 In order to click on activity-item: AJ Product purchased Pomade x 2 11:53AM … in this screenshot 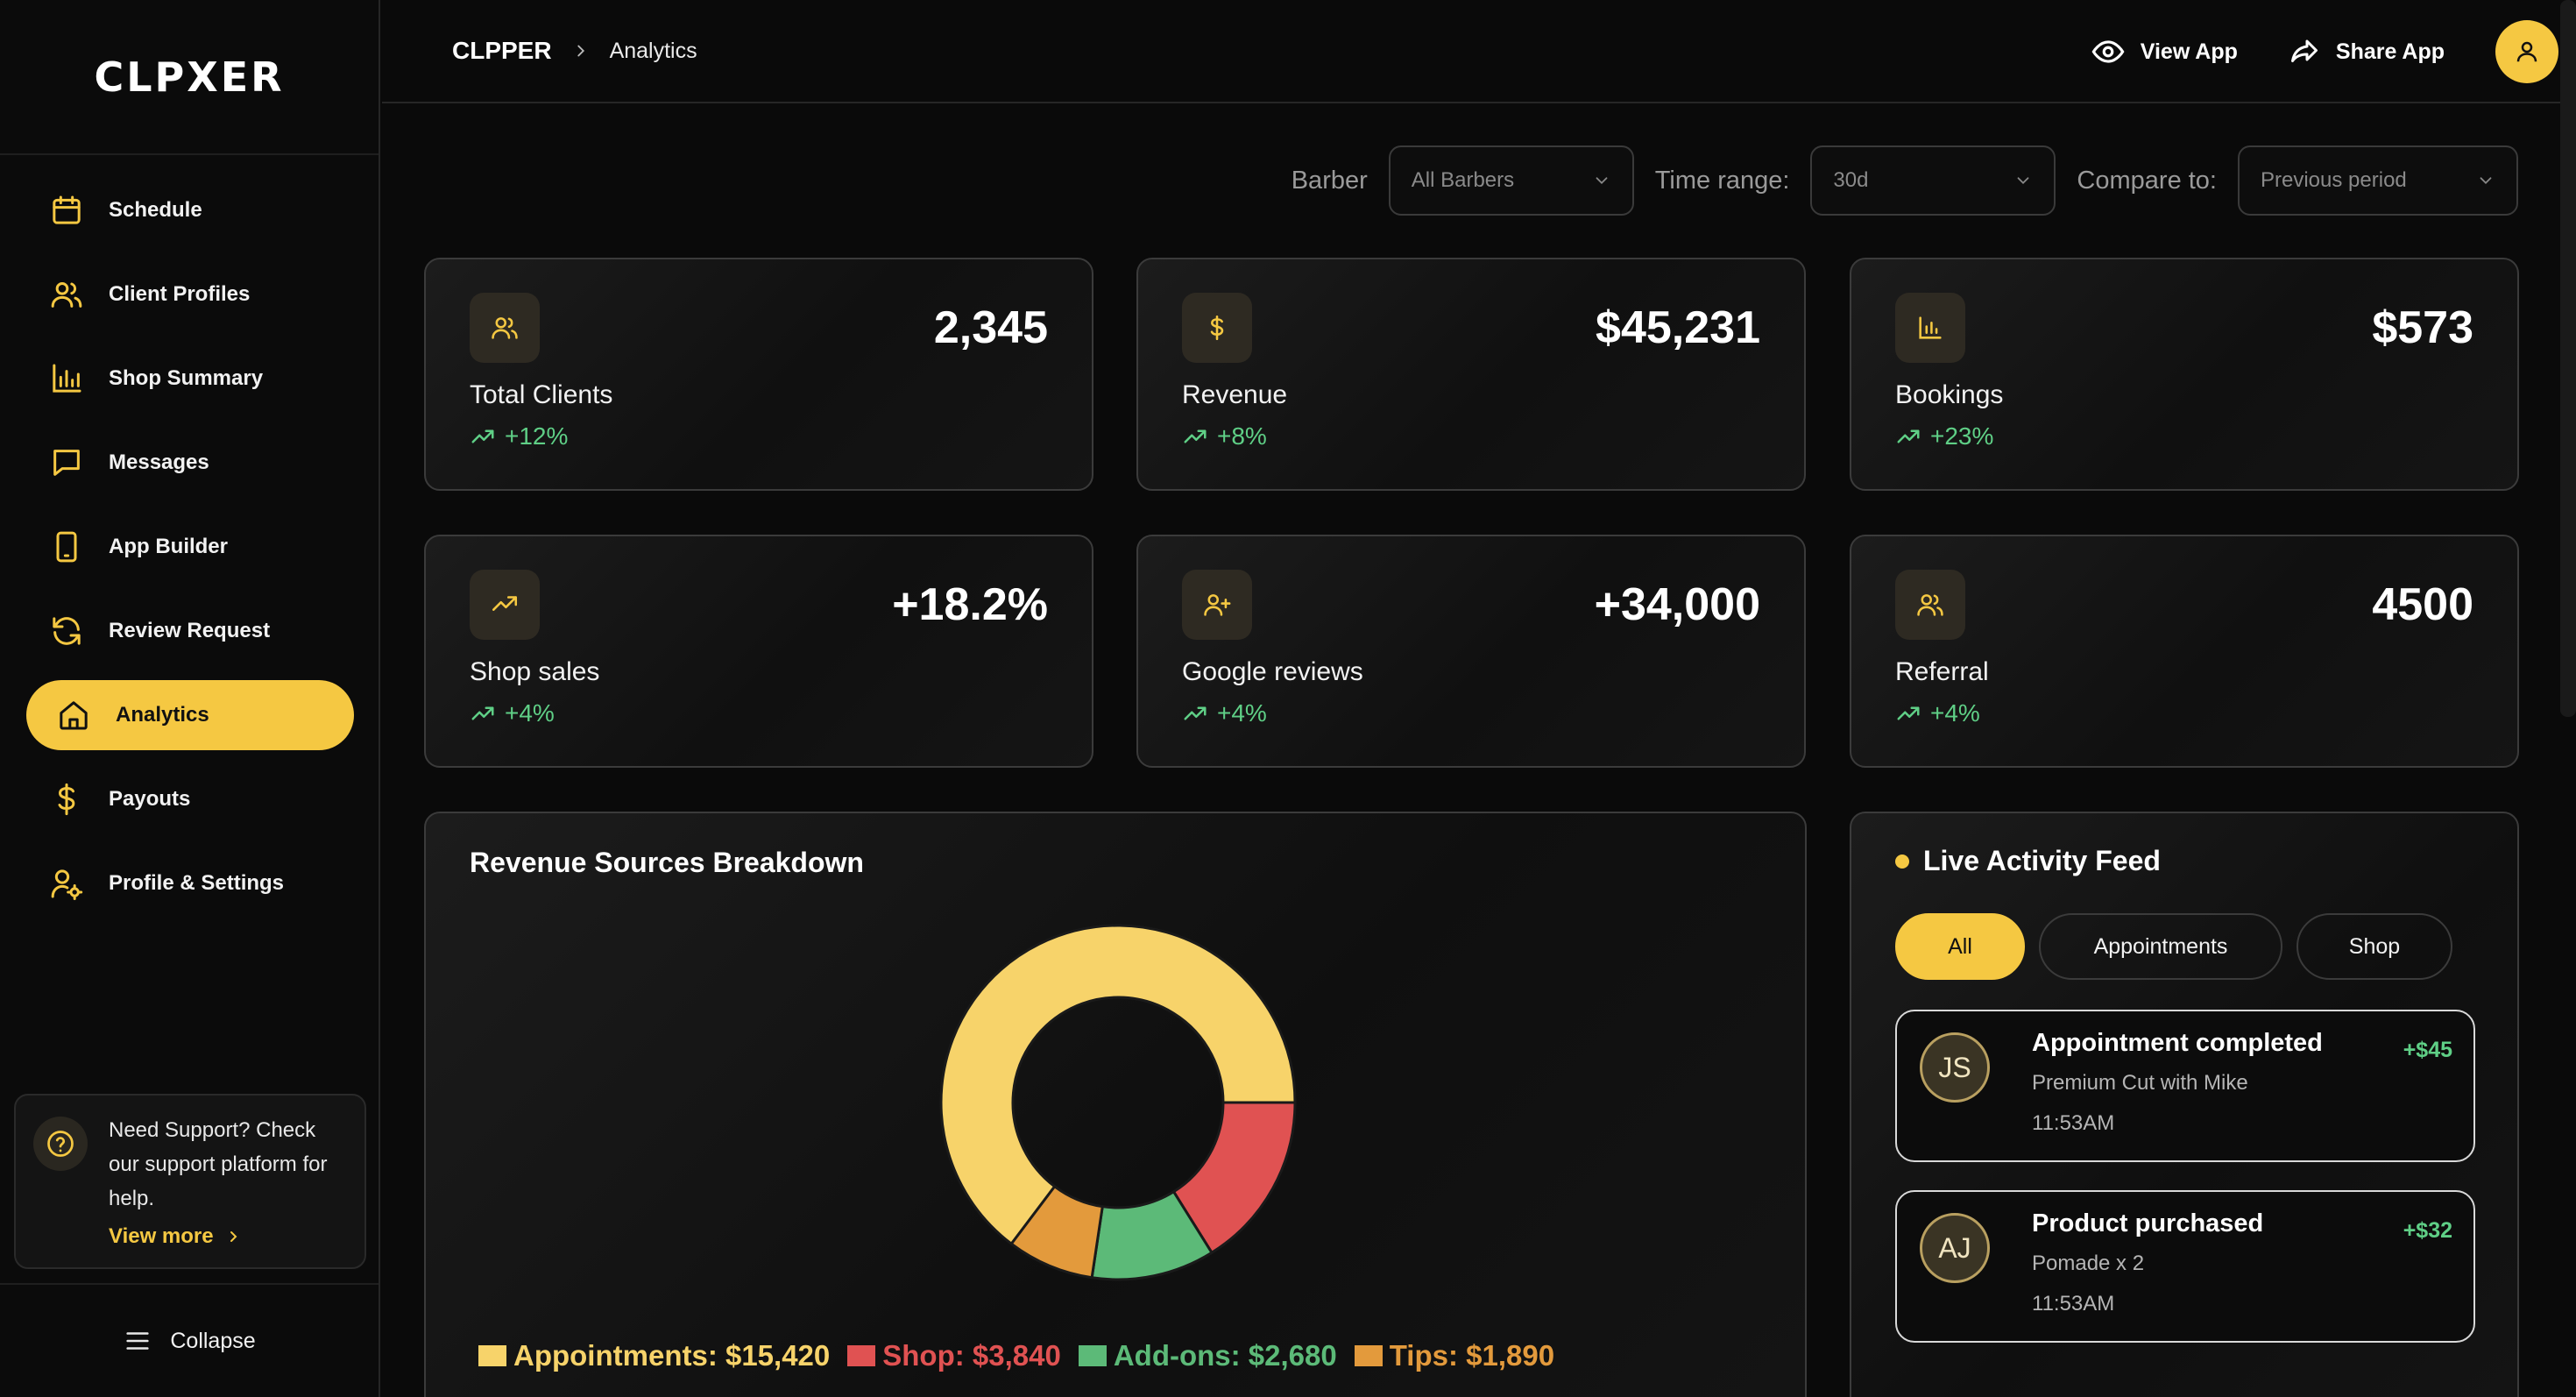, I will do `click(2185, 1266)`.